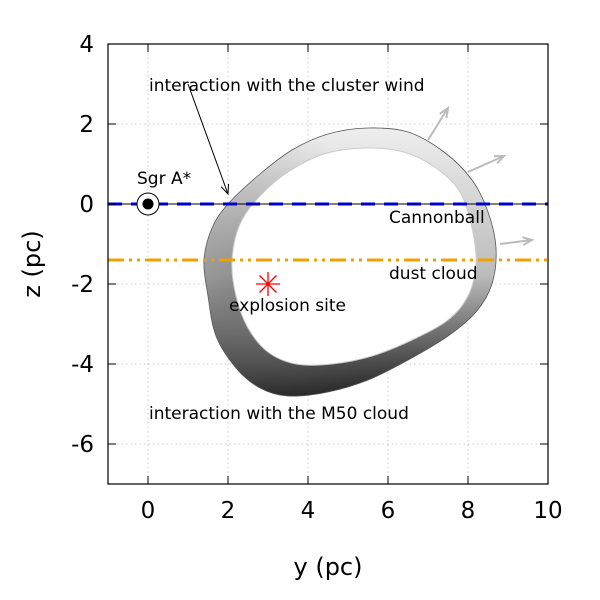 The height and width of the screenshot is (600, 600). I want to click on y-tick-label: 0, so click(86, 205).